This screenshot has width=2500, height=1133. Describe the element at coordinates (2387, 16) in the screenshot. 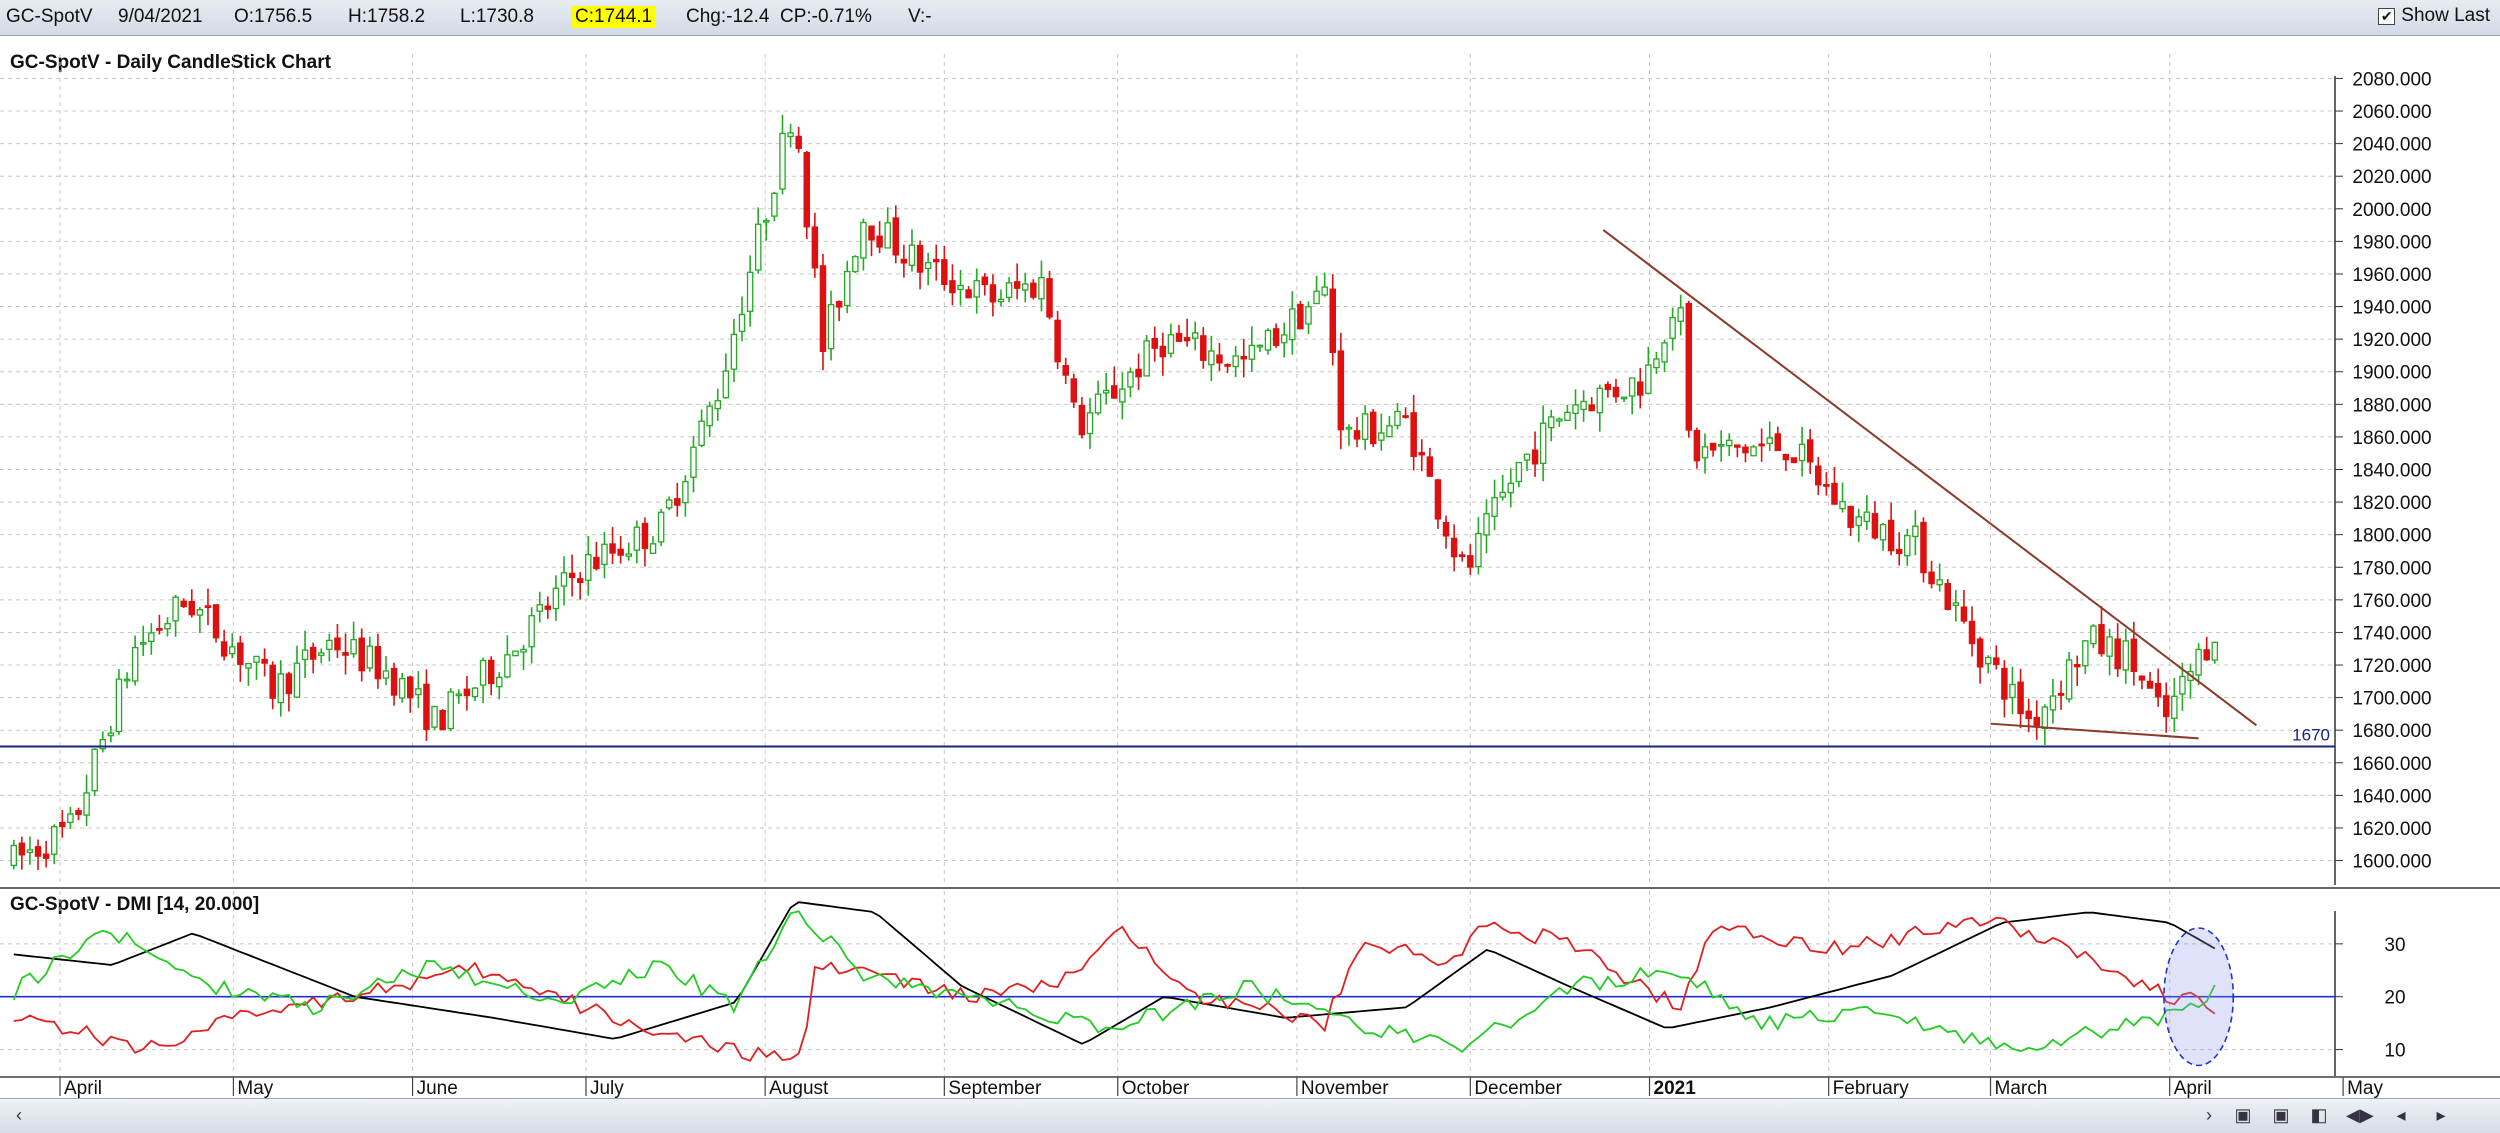

I see `show-last-checkbox: ✔` at that location.